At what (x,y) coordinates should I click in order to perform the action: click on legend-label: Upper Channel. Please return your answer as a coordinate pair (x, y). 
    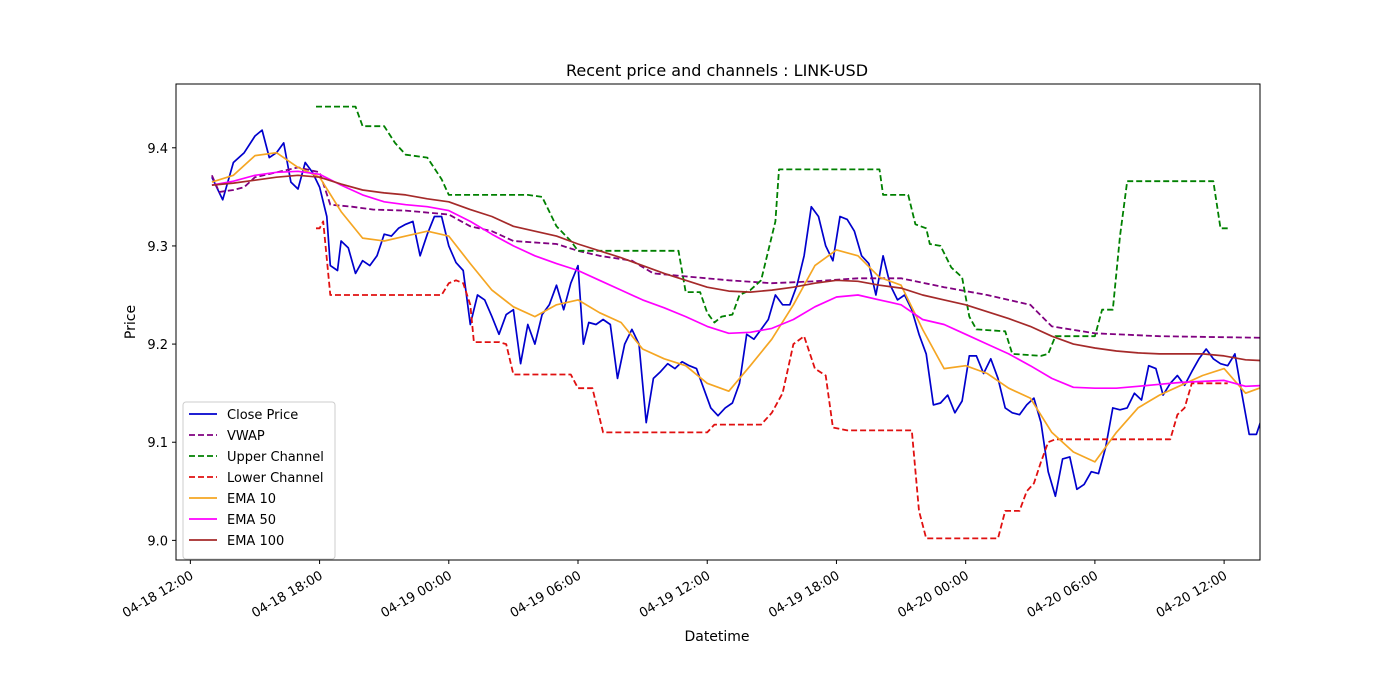
    Looking at the image, I should click on (275, 457).